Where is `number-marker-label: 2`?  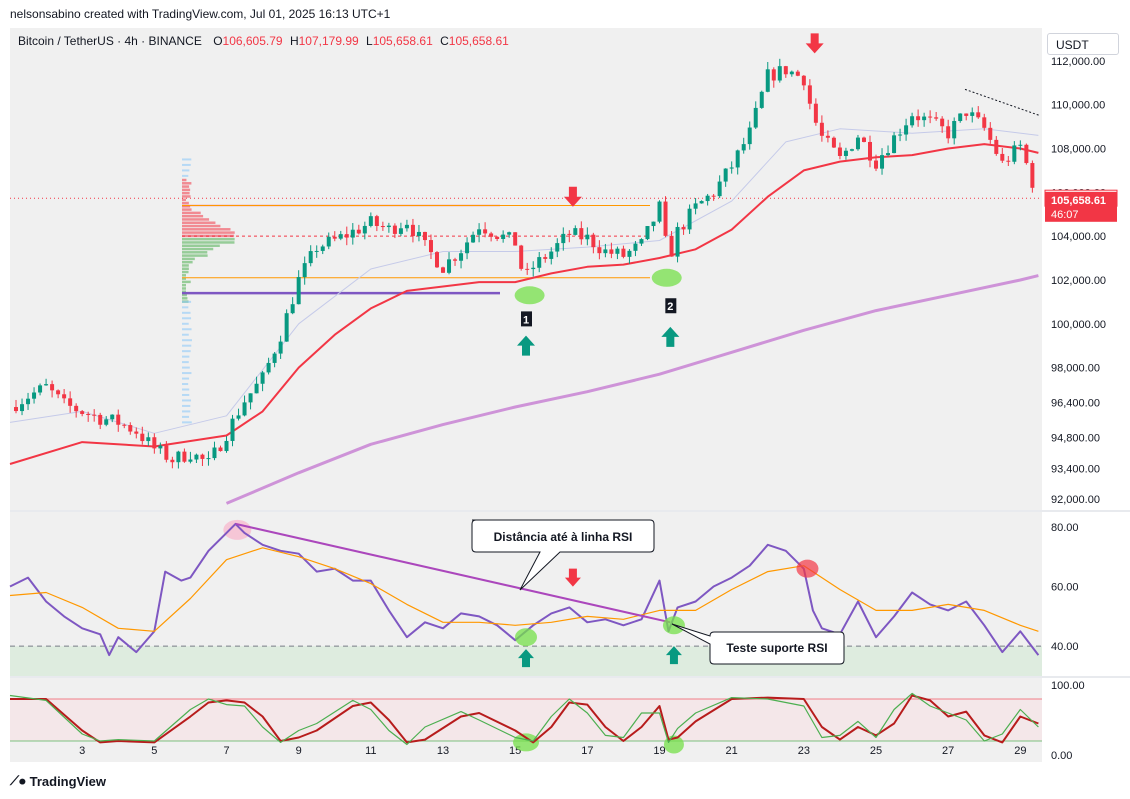 number-marker-label: 2 is located at coordinates (670, 307).